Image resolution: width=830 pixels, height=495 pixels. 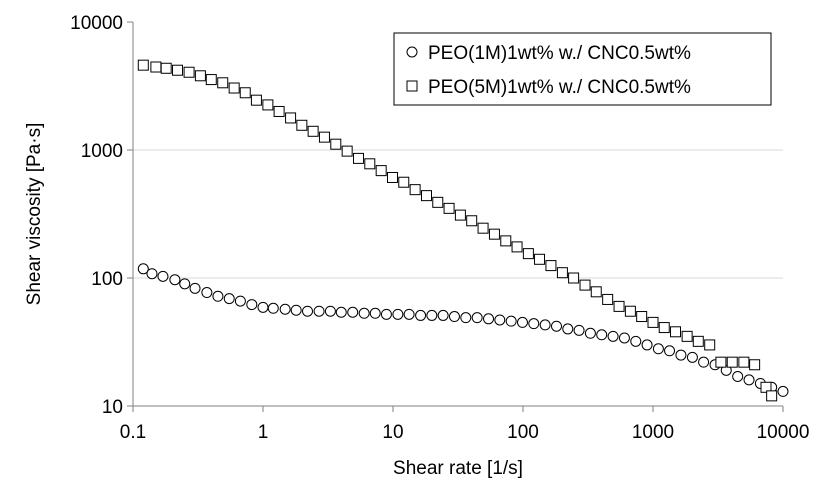 What do you see at coordinates (559, 53) in the screenshot?
I see `legend-label-1: PEO(1M)1wt% w./ CNC0.5wt%` at bounding box center [559, 53].